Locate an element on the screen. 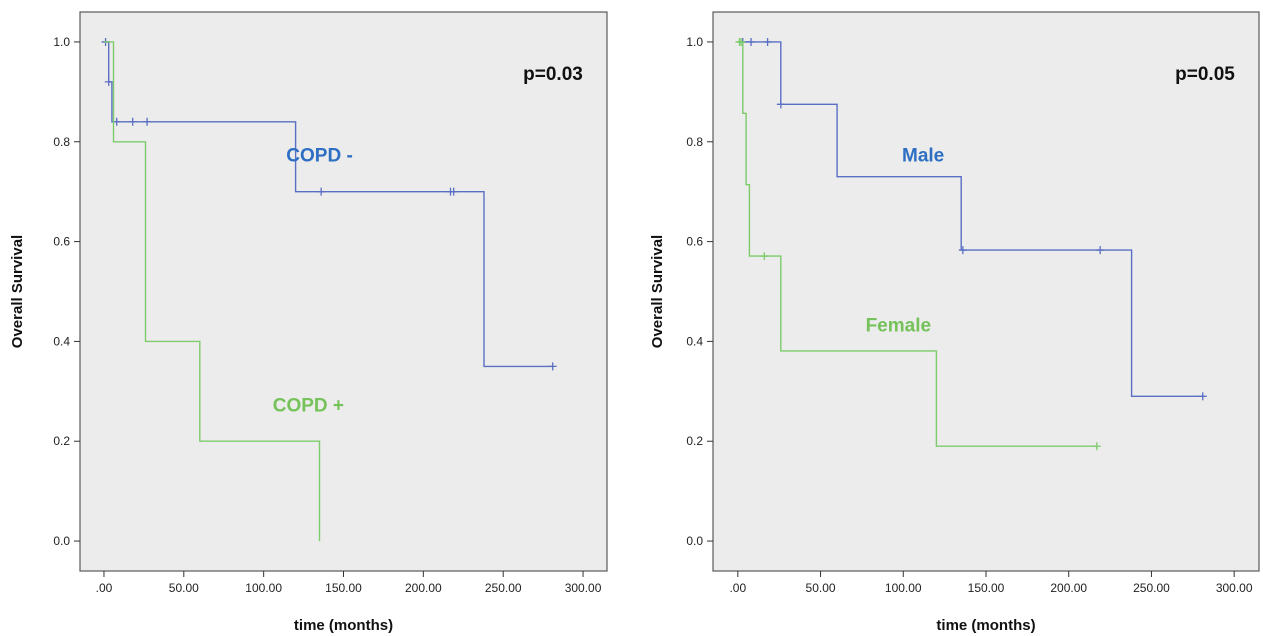 The image size is (1263, 636). series-label-copd: COPD - is located at coordinates (319, 156).